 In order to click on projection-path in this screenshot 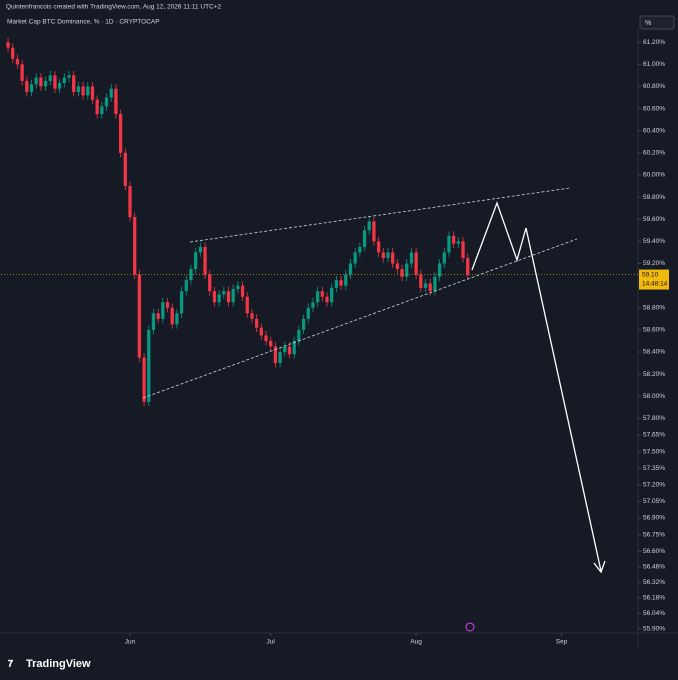, I will do `click(536, 386)`.